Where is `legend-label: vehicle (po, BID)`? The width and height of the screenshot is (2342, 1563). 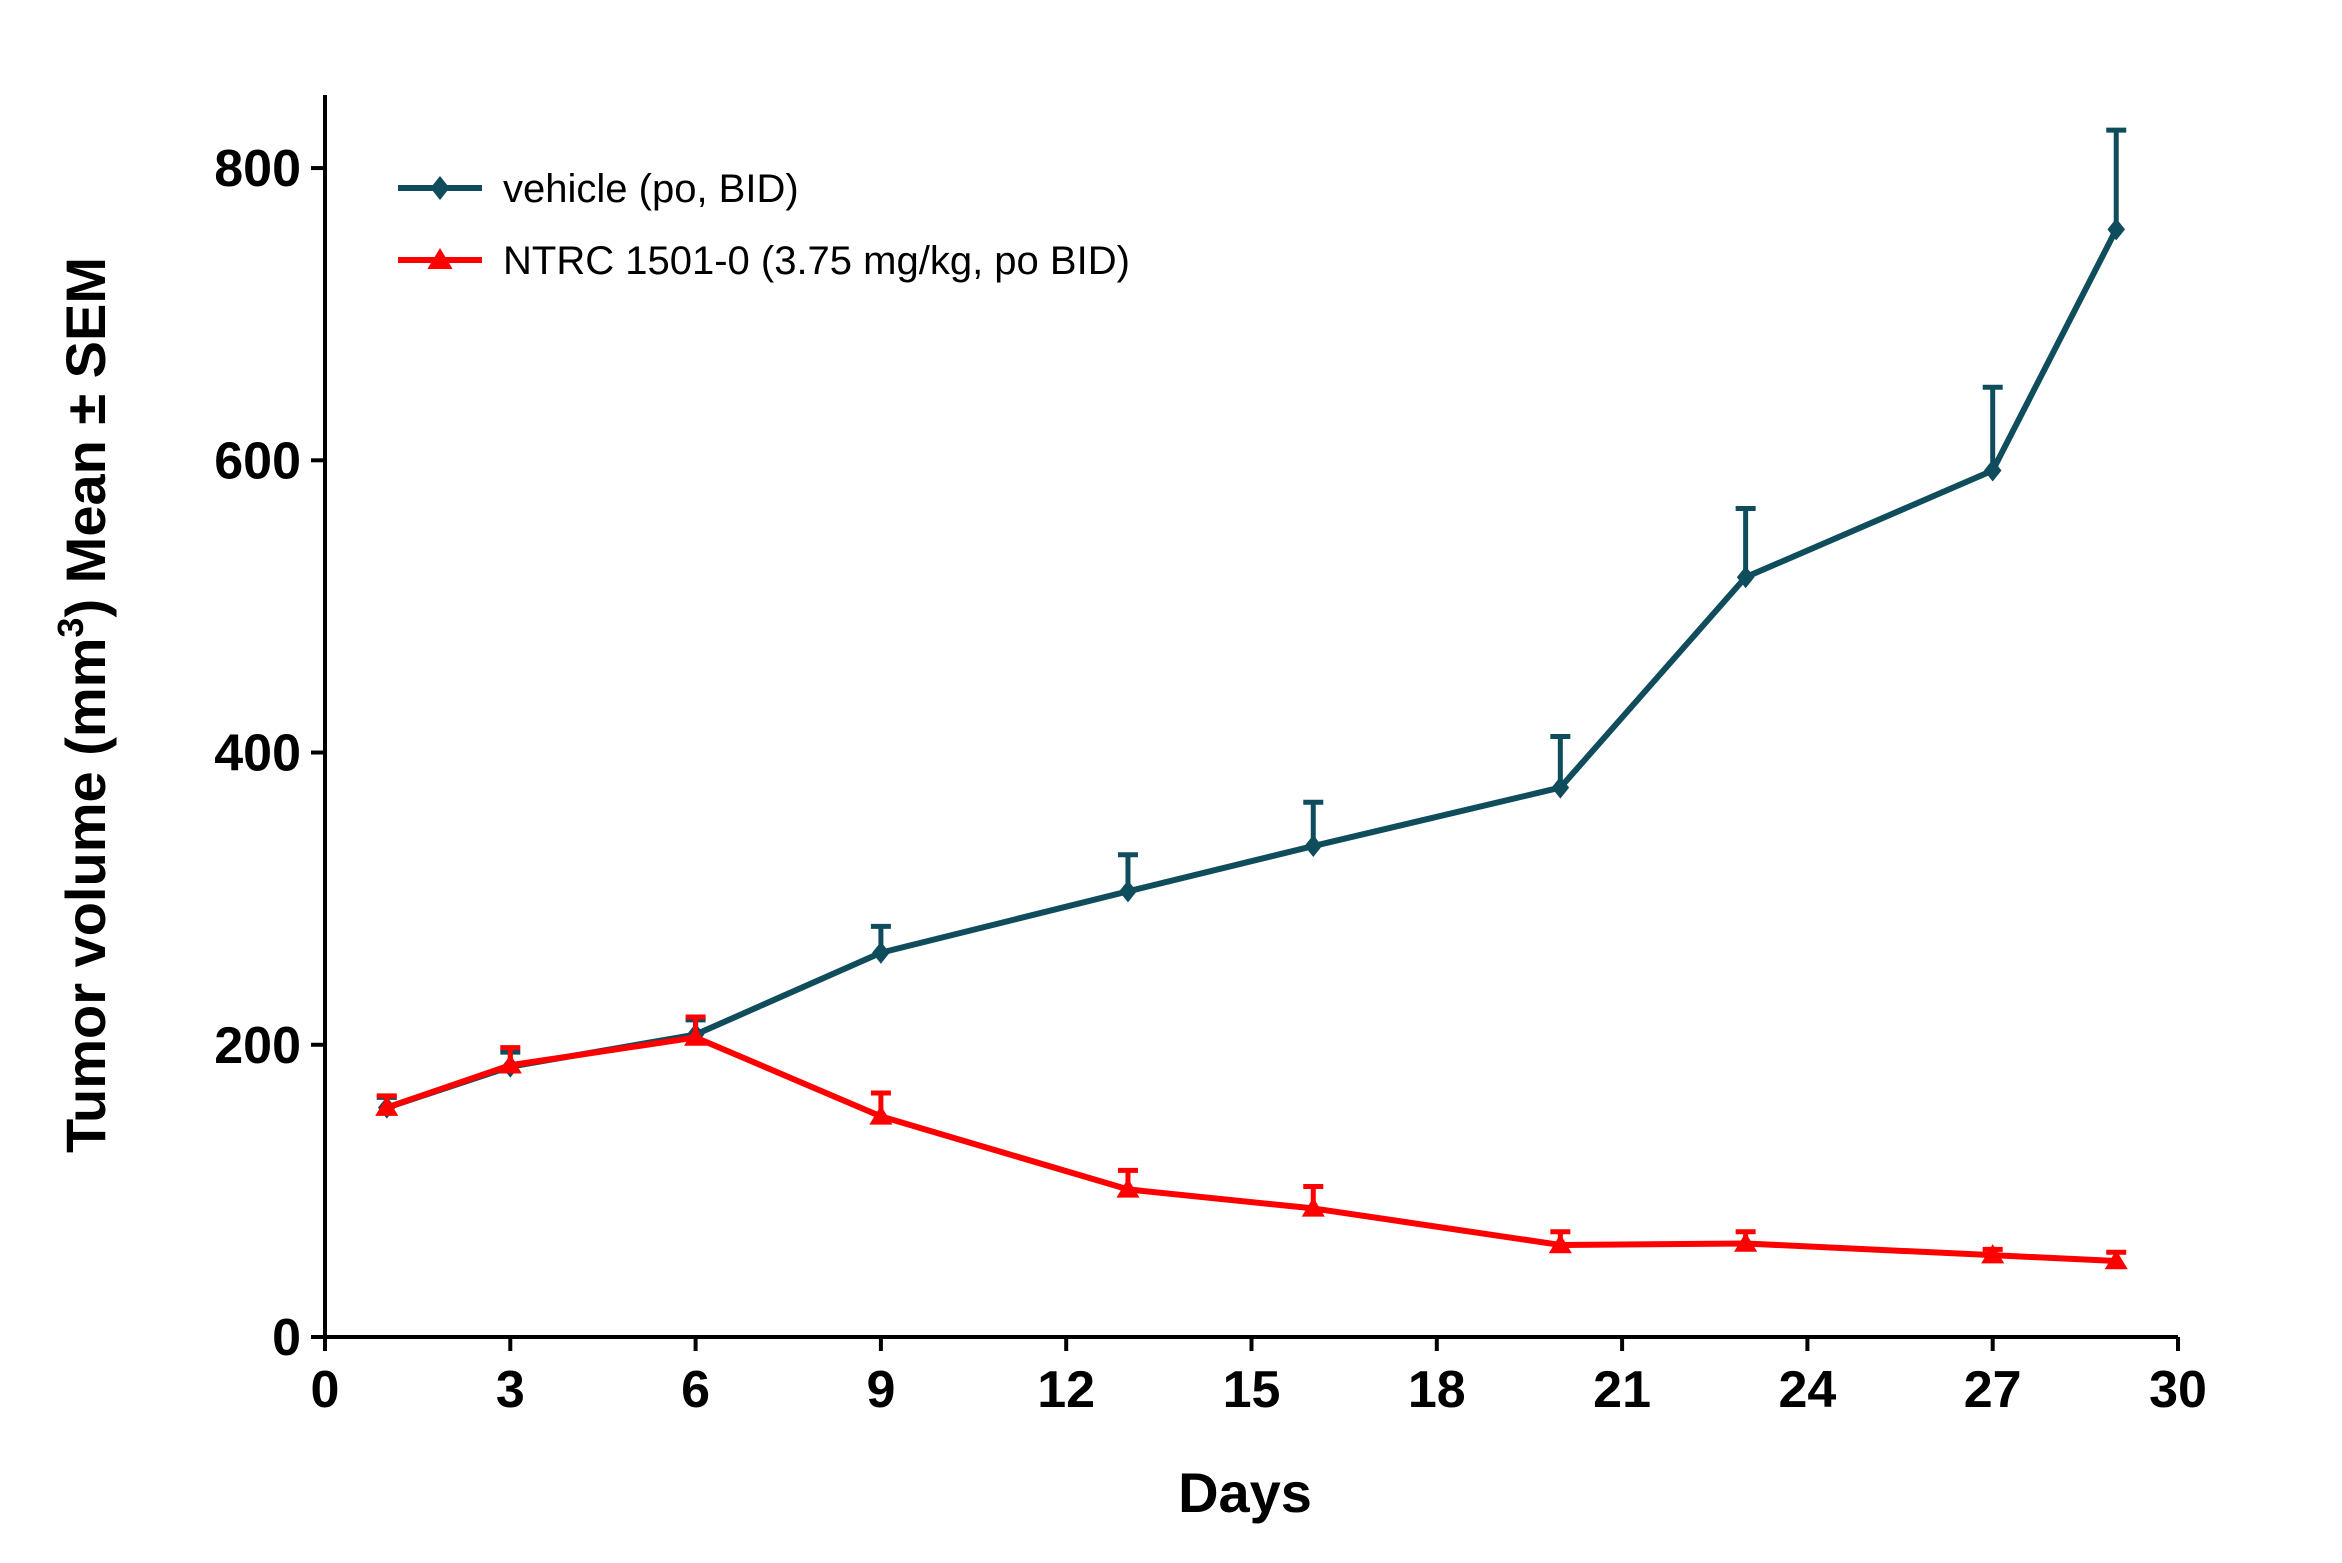 legend-label: vehicle (po, BID) is located at coordinates (651, 189).